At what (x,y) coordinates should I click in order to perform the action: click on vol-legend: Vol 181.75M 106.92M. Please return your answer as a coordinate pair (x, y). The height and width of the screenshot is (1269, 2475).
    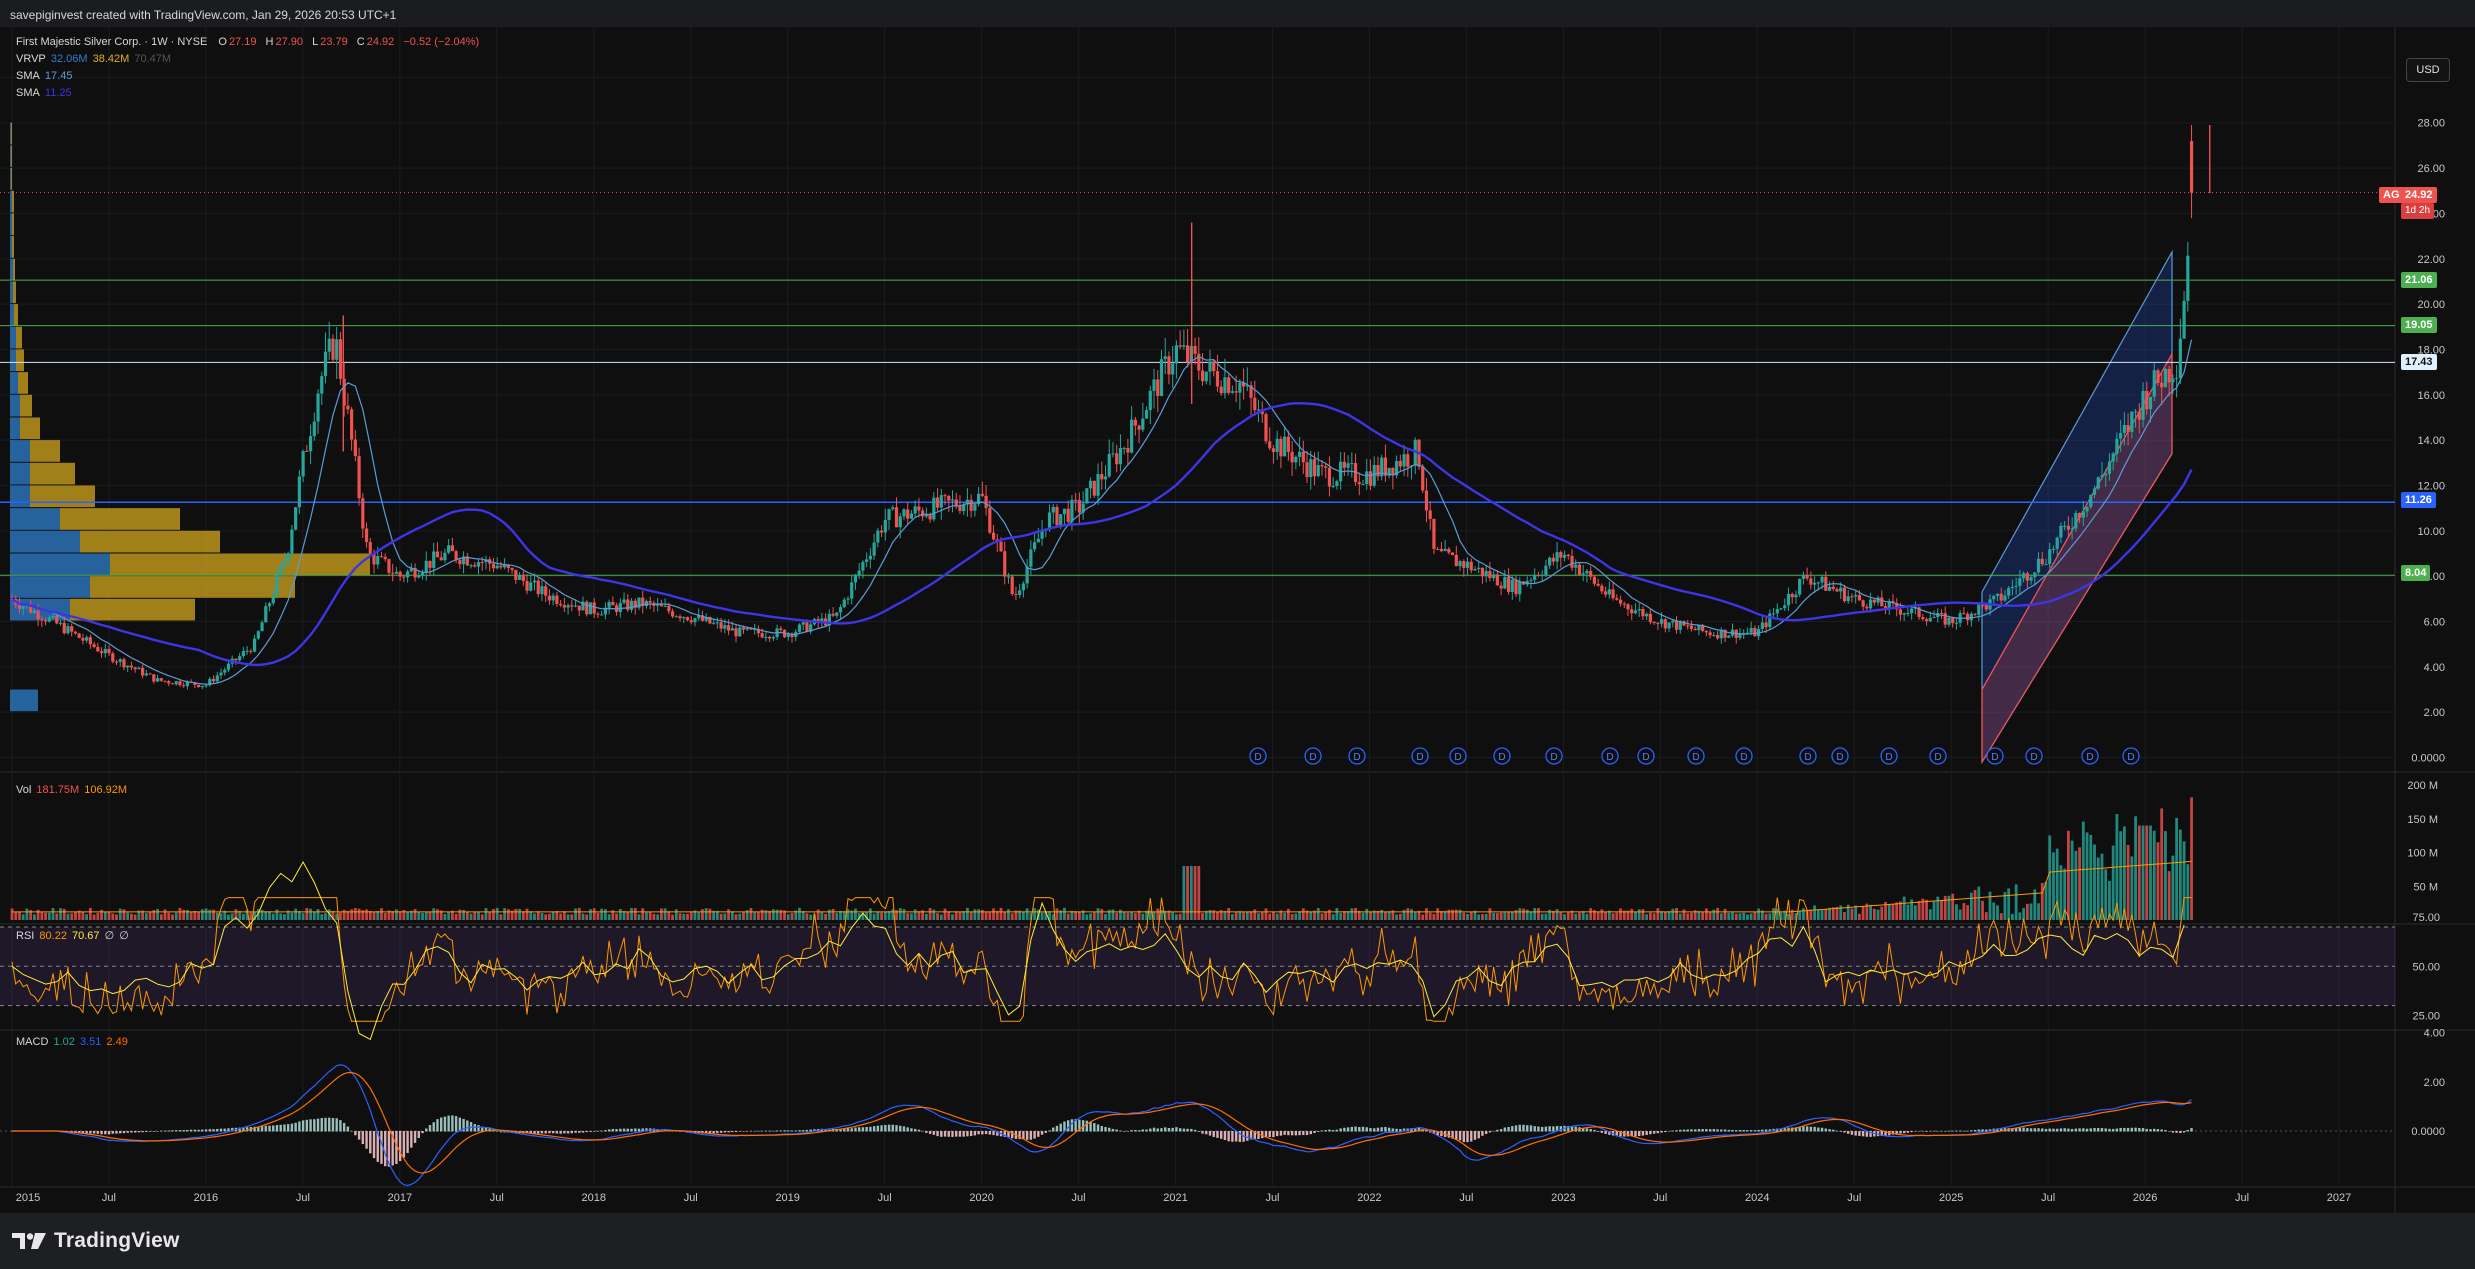
    Looking at the image, I should click on (72, 790).